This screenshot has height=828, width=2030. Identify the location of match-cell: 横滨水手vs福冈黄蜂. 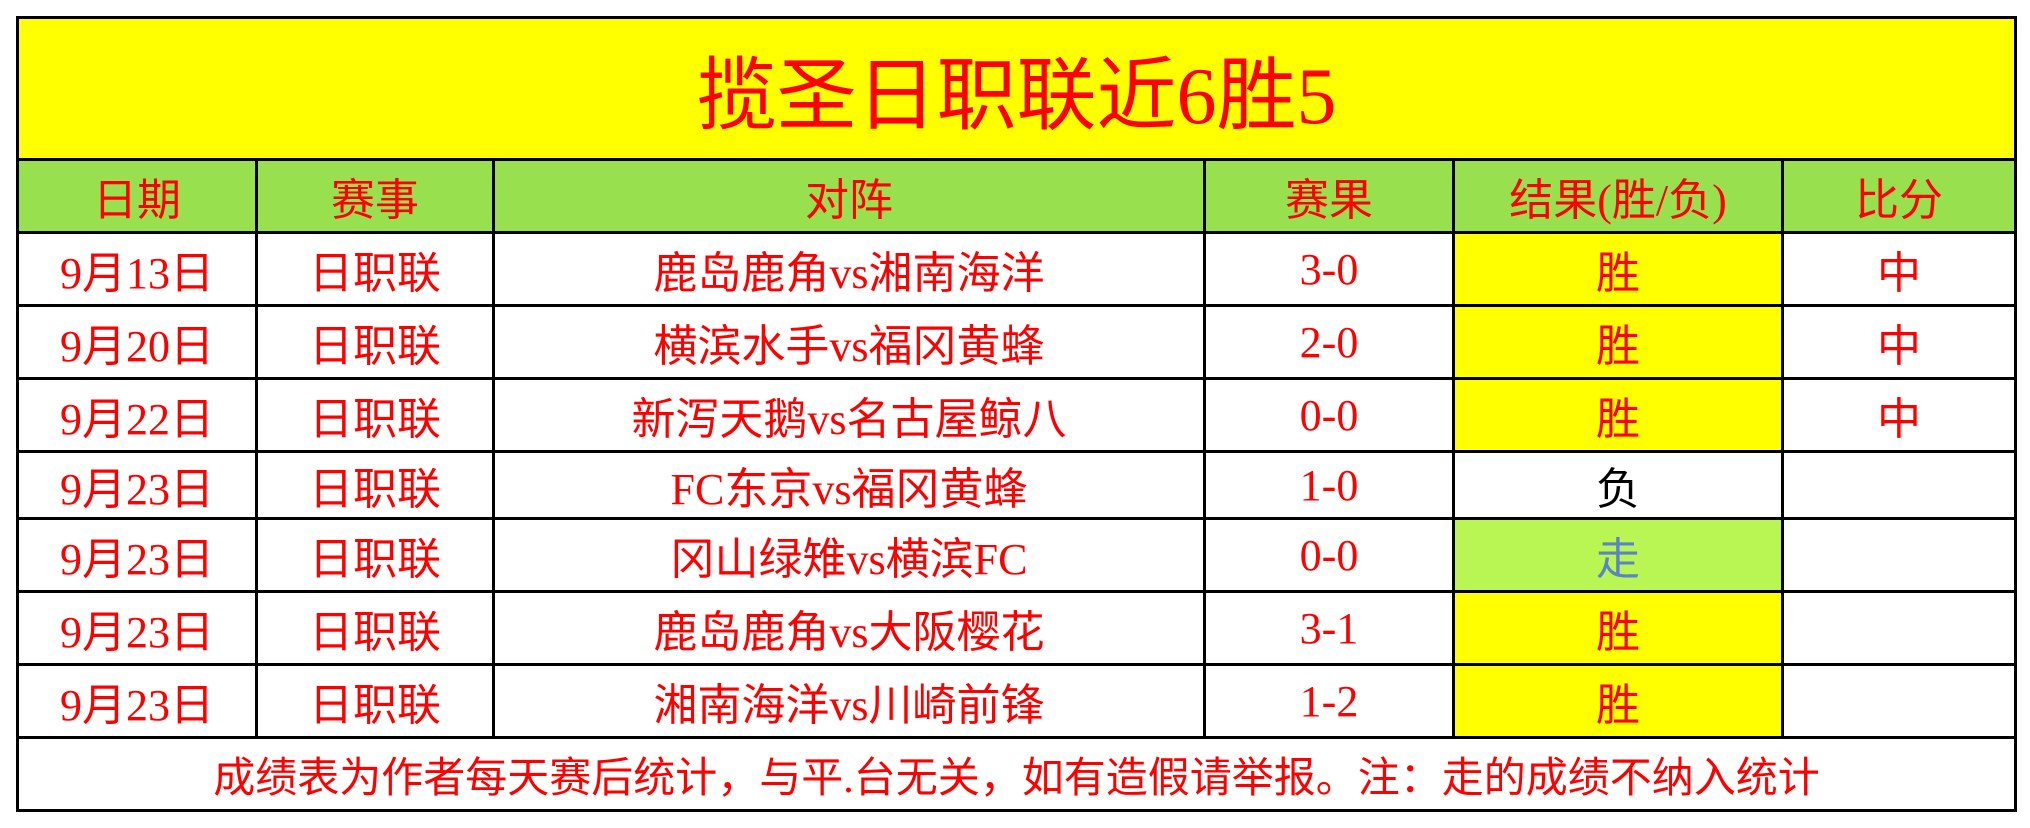
(849, 342).